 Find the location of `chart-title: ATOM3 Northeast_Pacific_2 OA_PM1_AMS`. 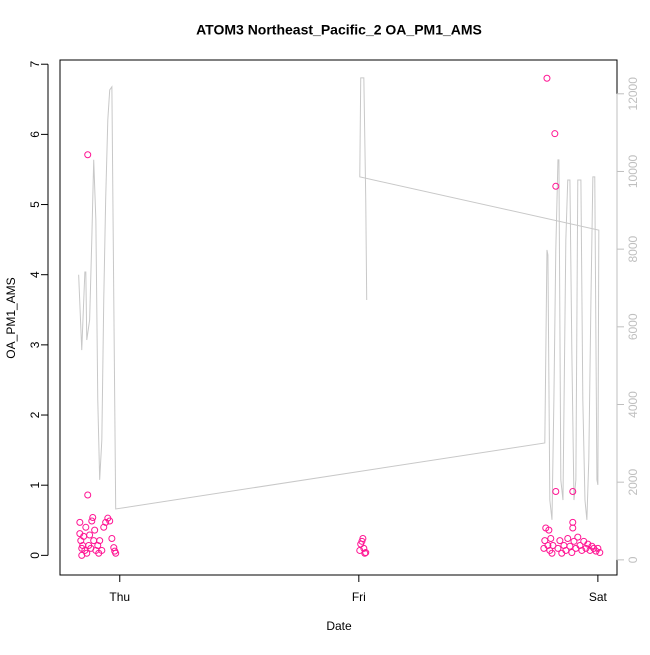

chart-title: ATOM3 Northeast_Pacific_2 OA_PM1_AMS is located at coordinates (339, 30).